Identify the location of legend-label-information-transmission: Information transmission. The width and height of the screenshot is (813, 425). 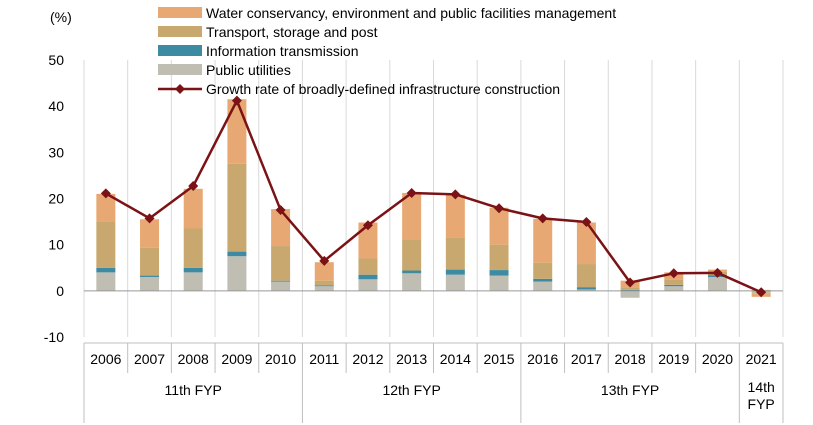
(282, 51).